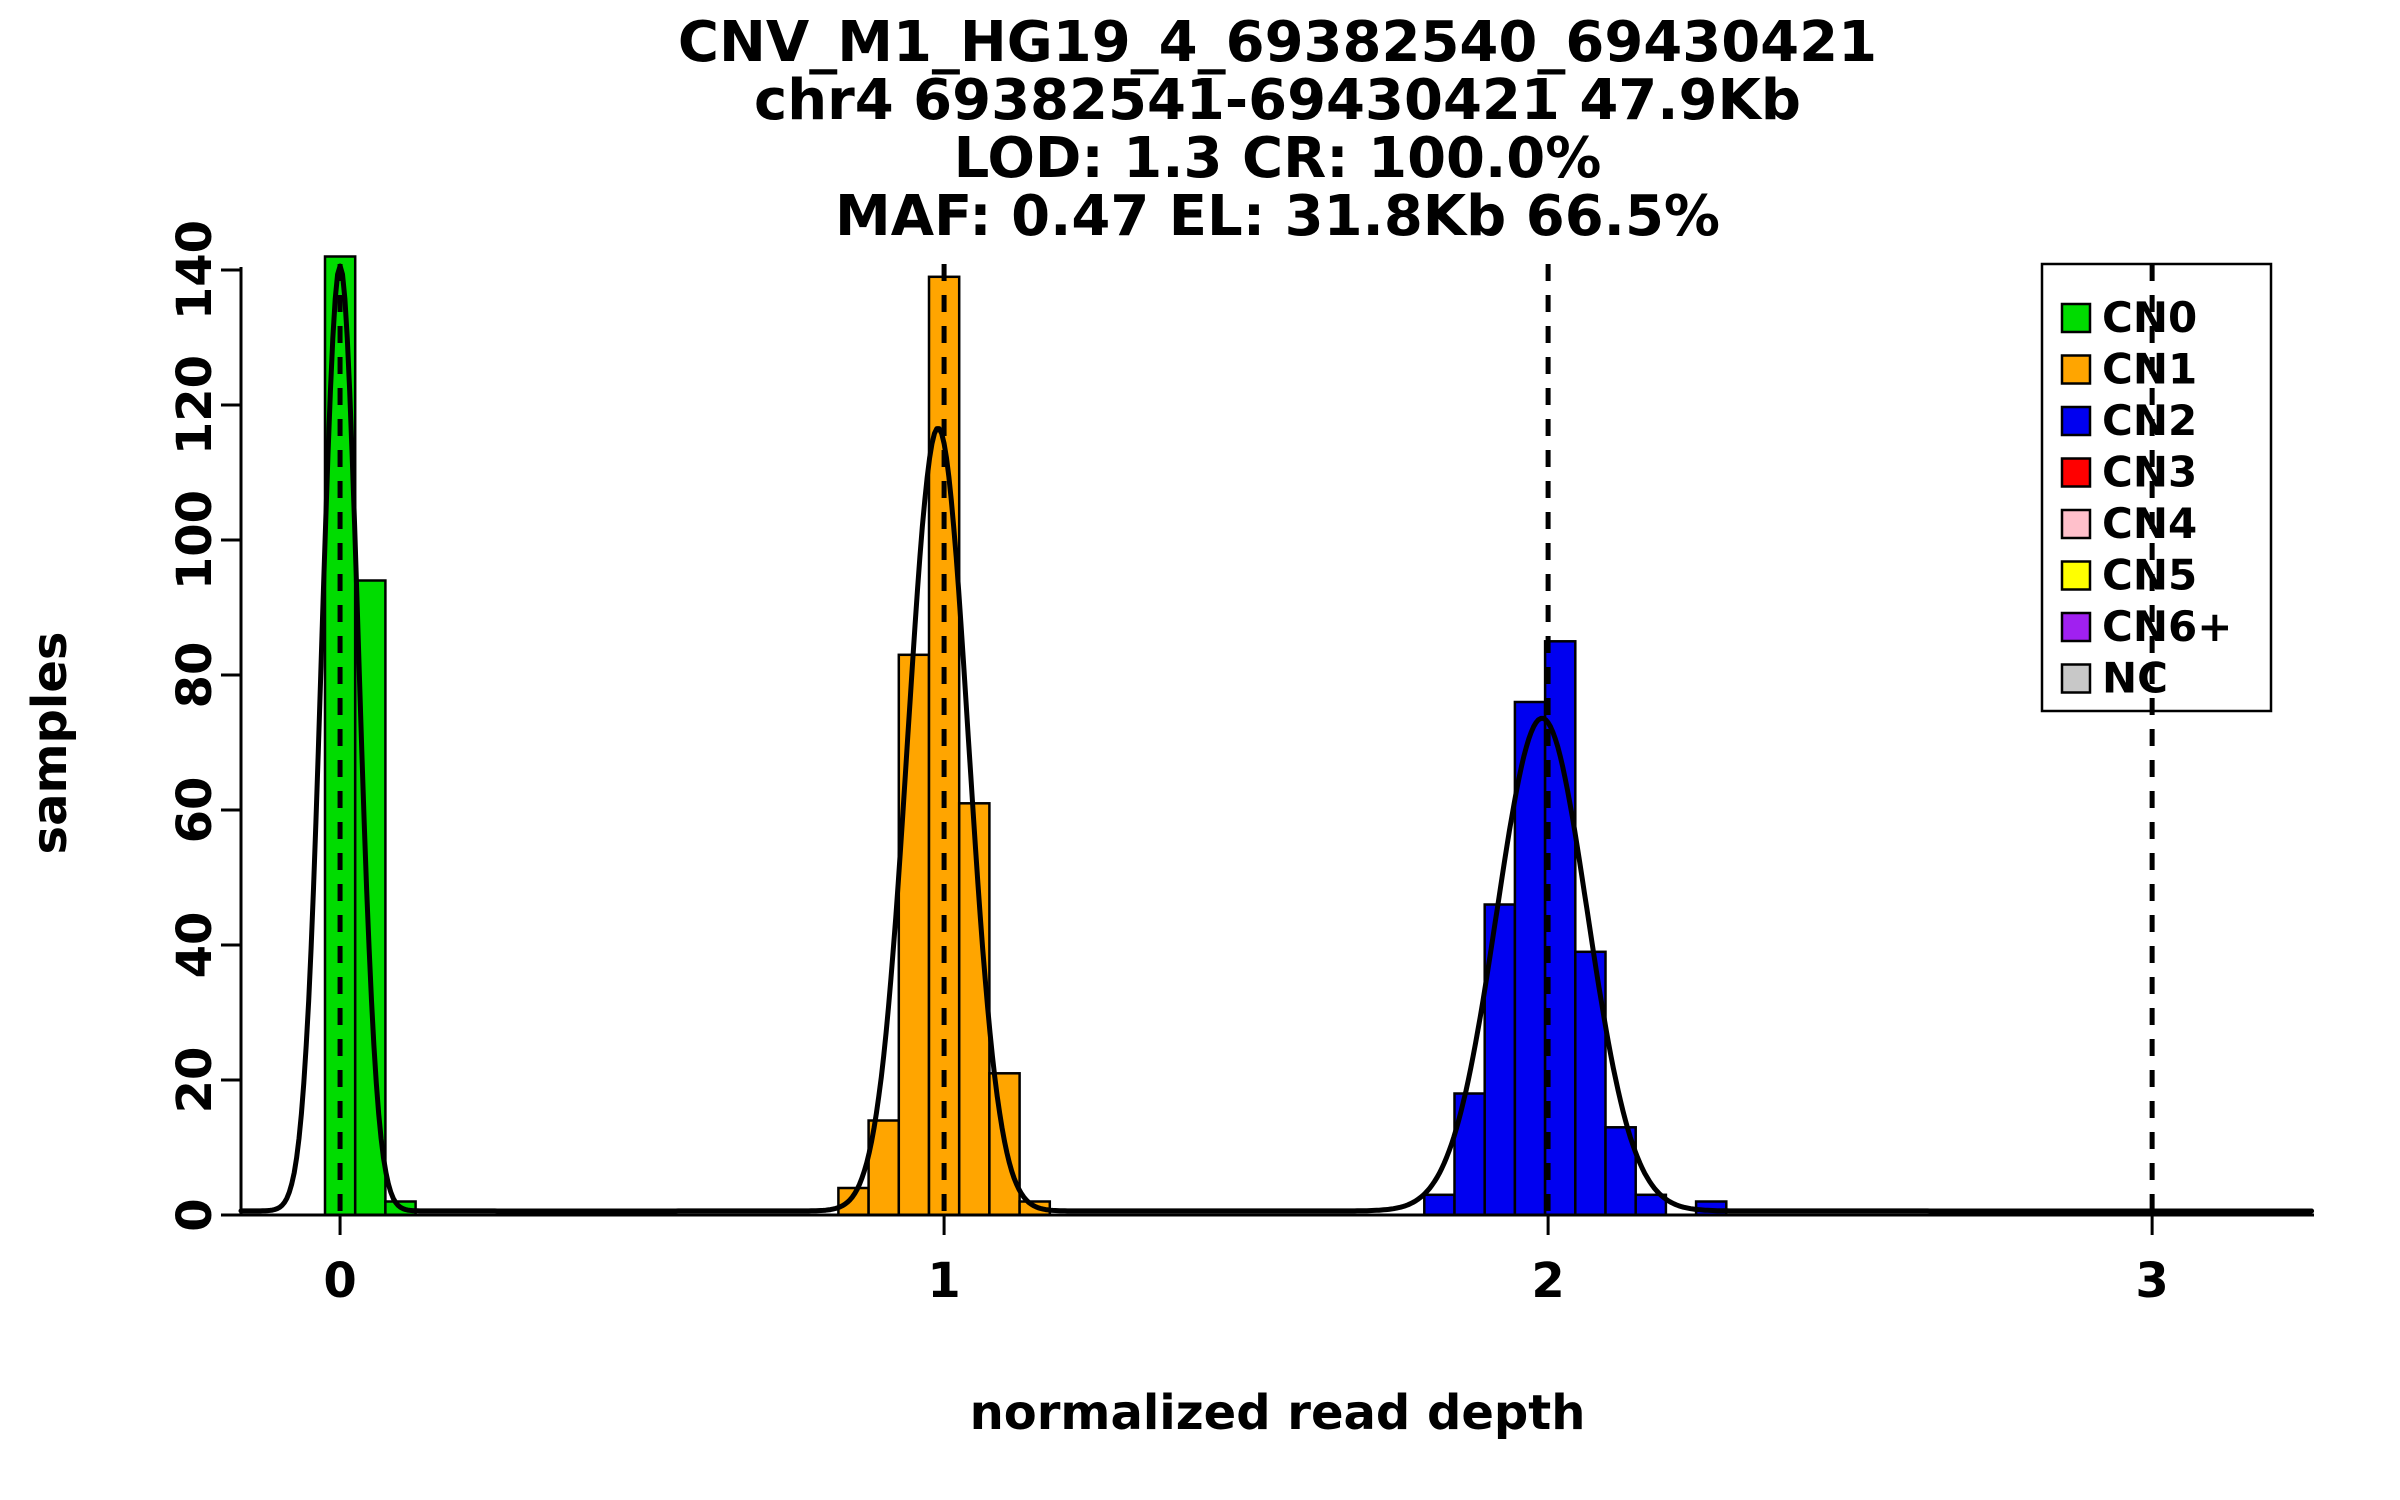  Describe the element at coordinates (2149, 317) in the screenshot. I see `legend-label-CN0: CN0` at that location.